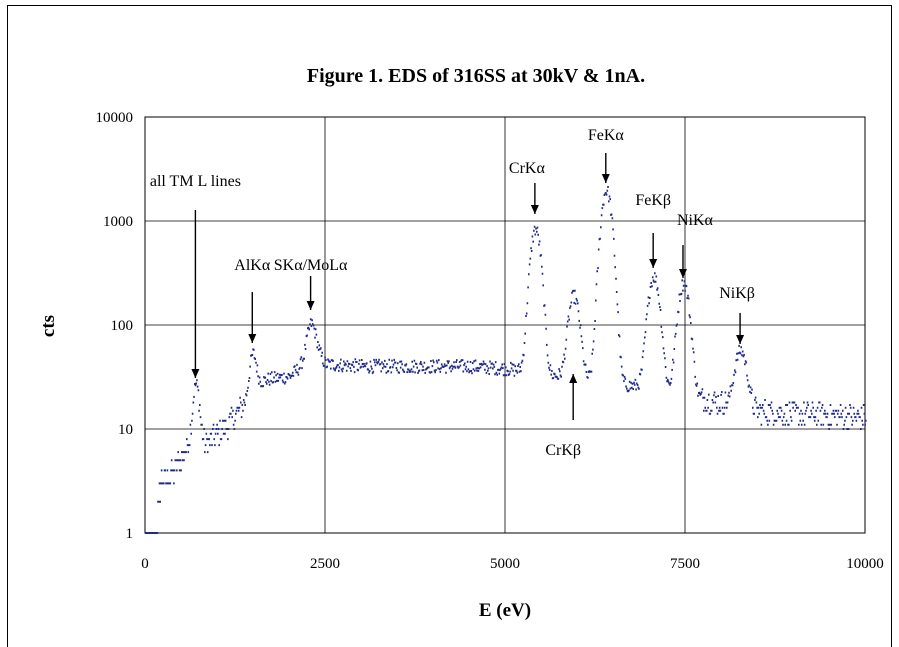 This screenshot has width=899, height=647. Describe the element at coordinates (130, 534) in the screenshot. I see `y-tick-label: 1` at that location.